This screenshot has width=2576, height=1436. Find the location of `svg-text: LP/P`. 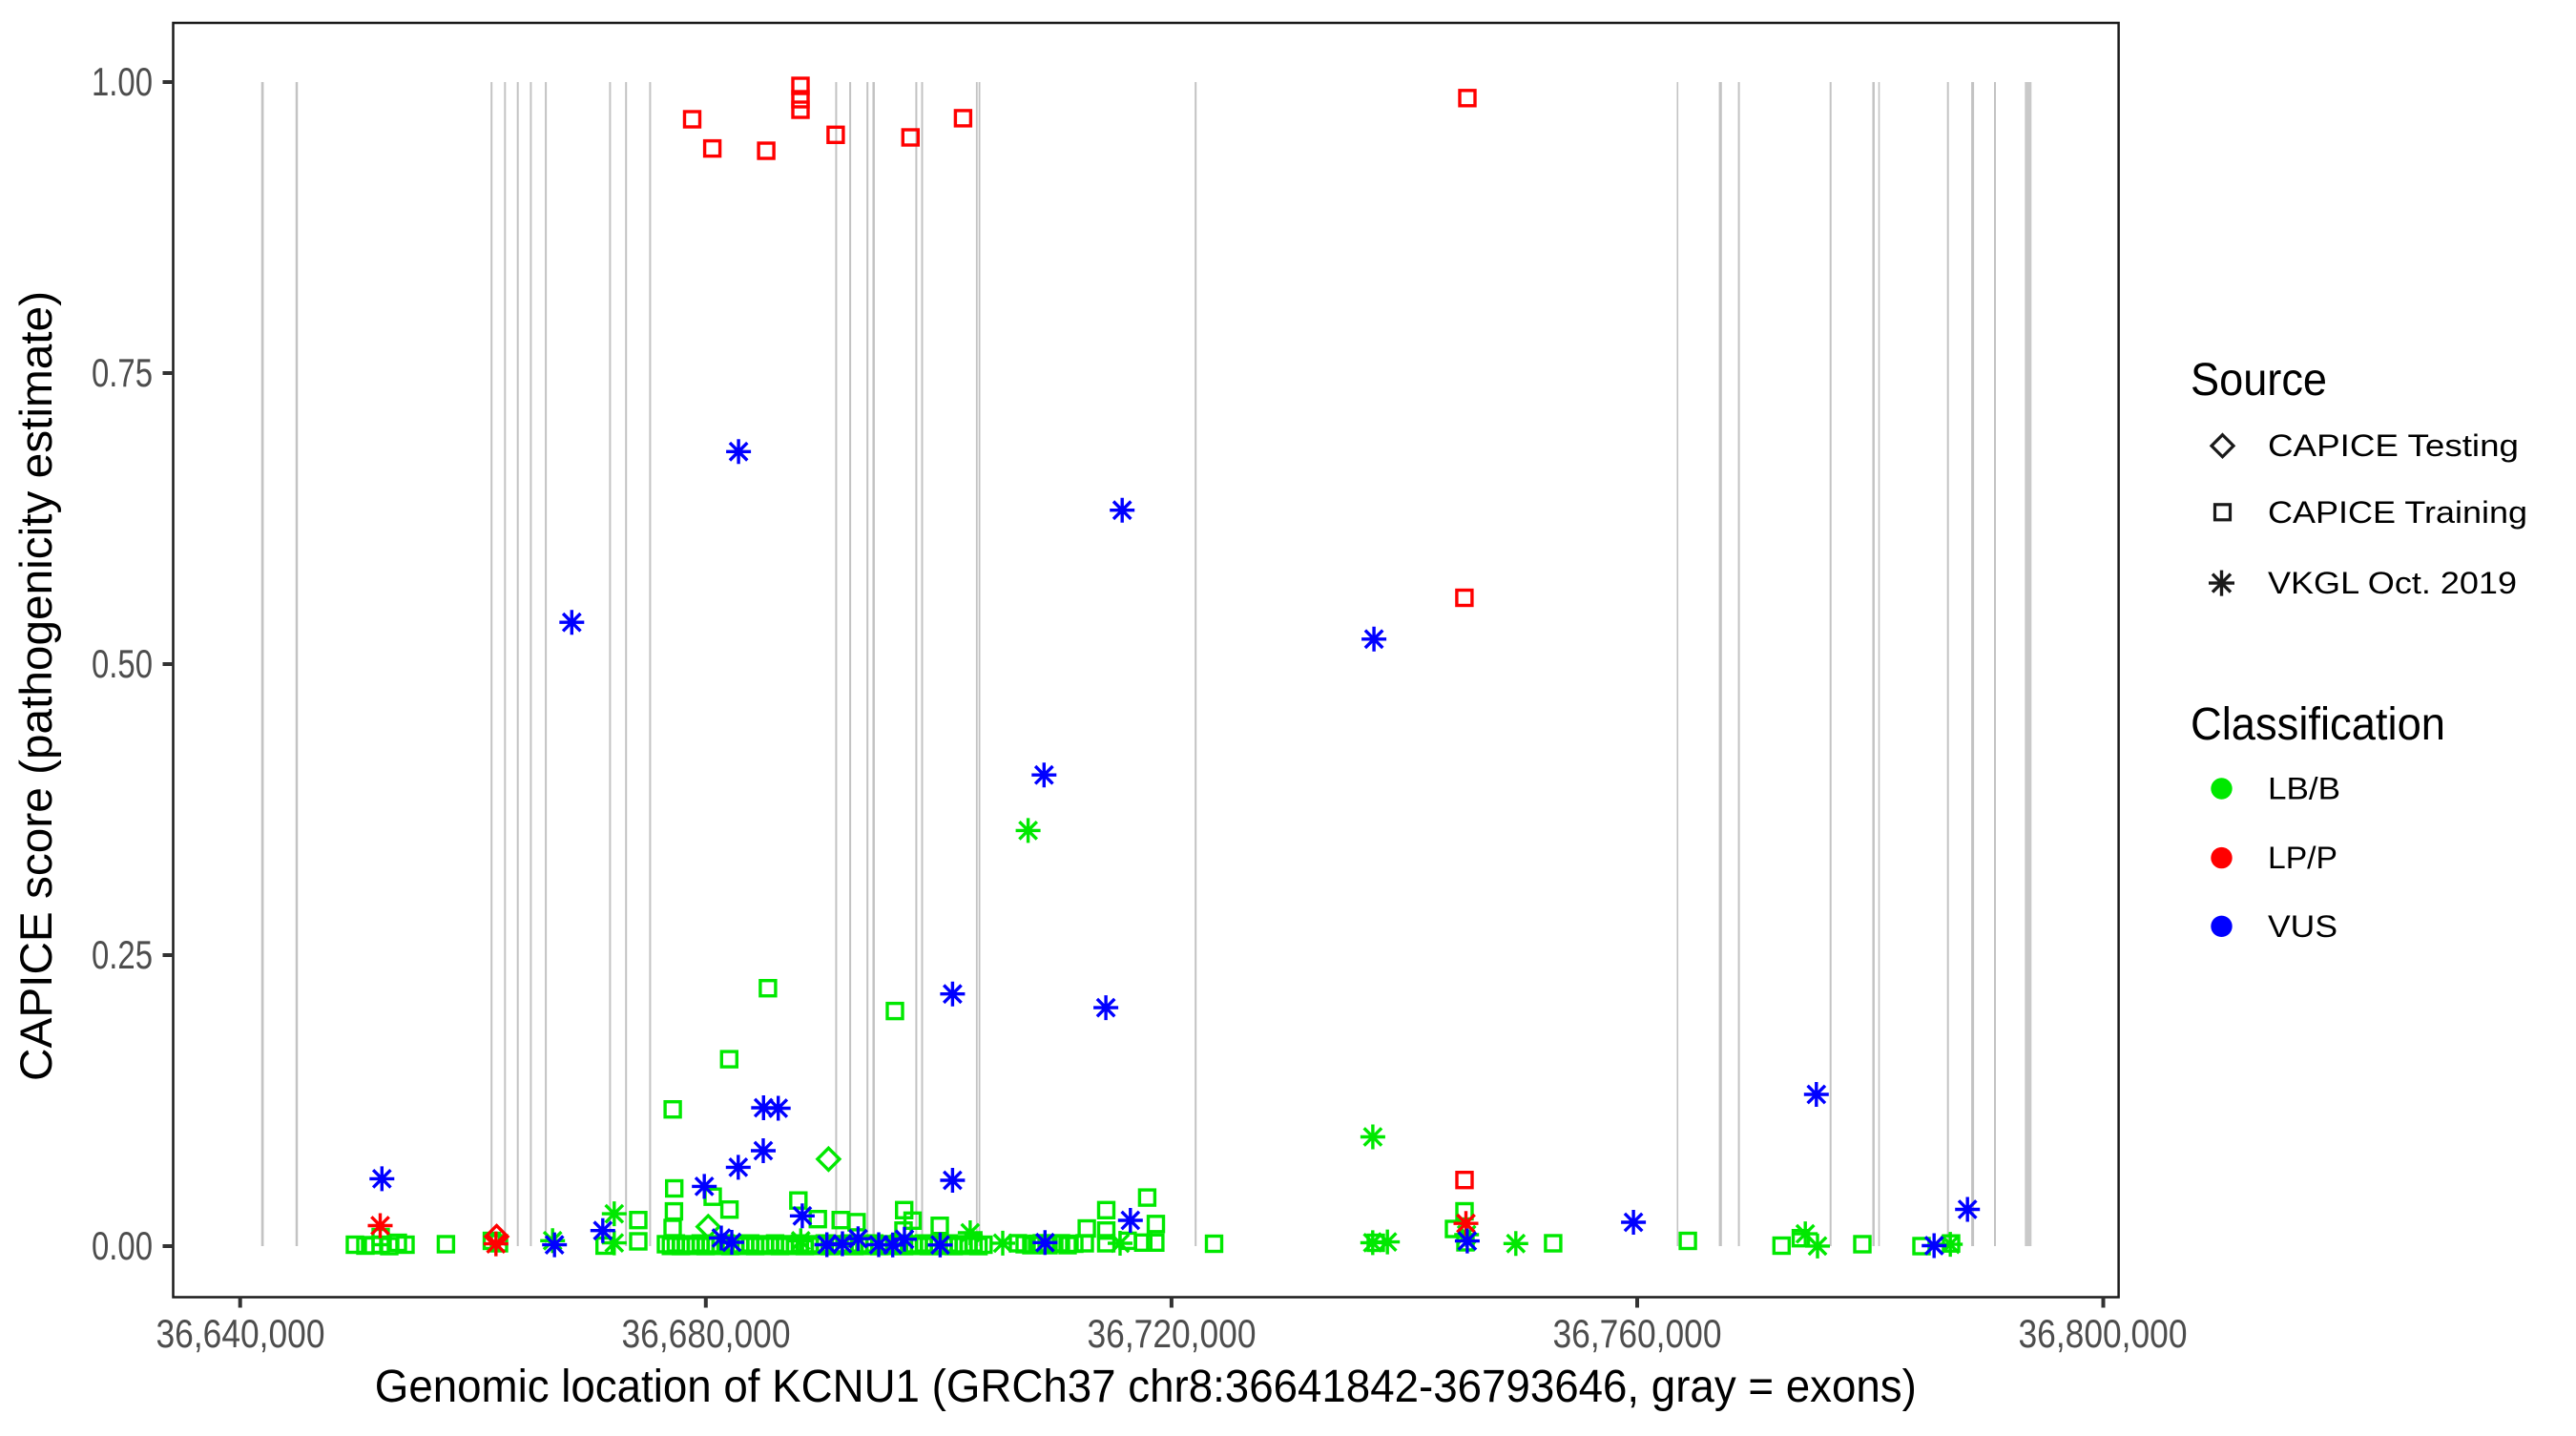

svg-text: LP/P is located at coordinates (2302, 858).